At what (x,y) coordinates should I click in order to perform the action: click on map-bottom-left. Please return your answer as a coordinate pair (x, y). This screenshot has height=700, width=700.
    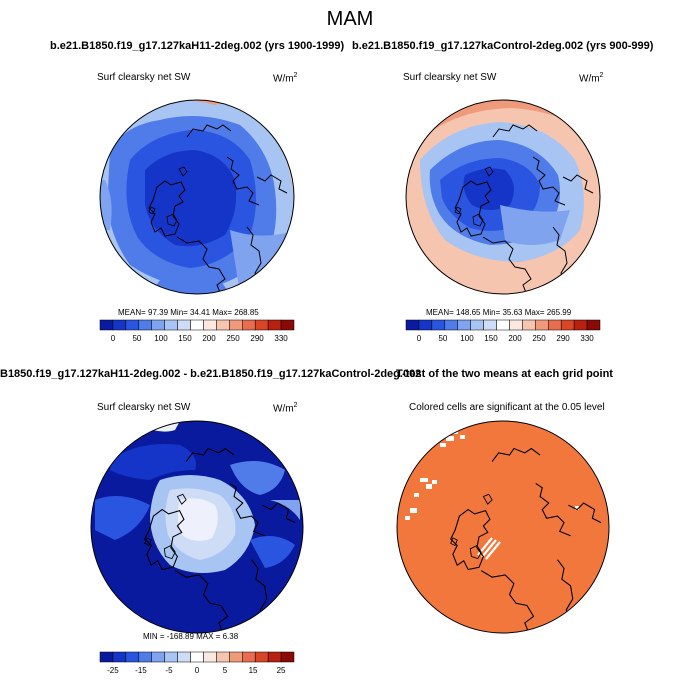
    Looking at the image, I should click on (197, 527).